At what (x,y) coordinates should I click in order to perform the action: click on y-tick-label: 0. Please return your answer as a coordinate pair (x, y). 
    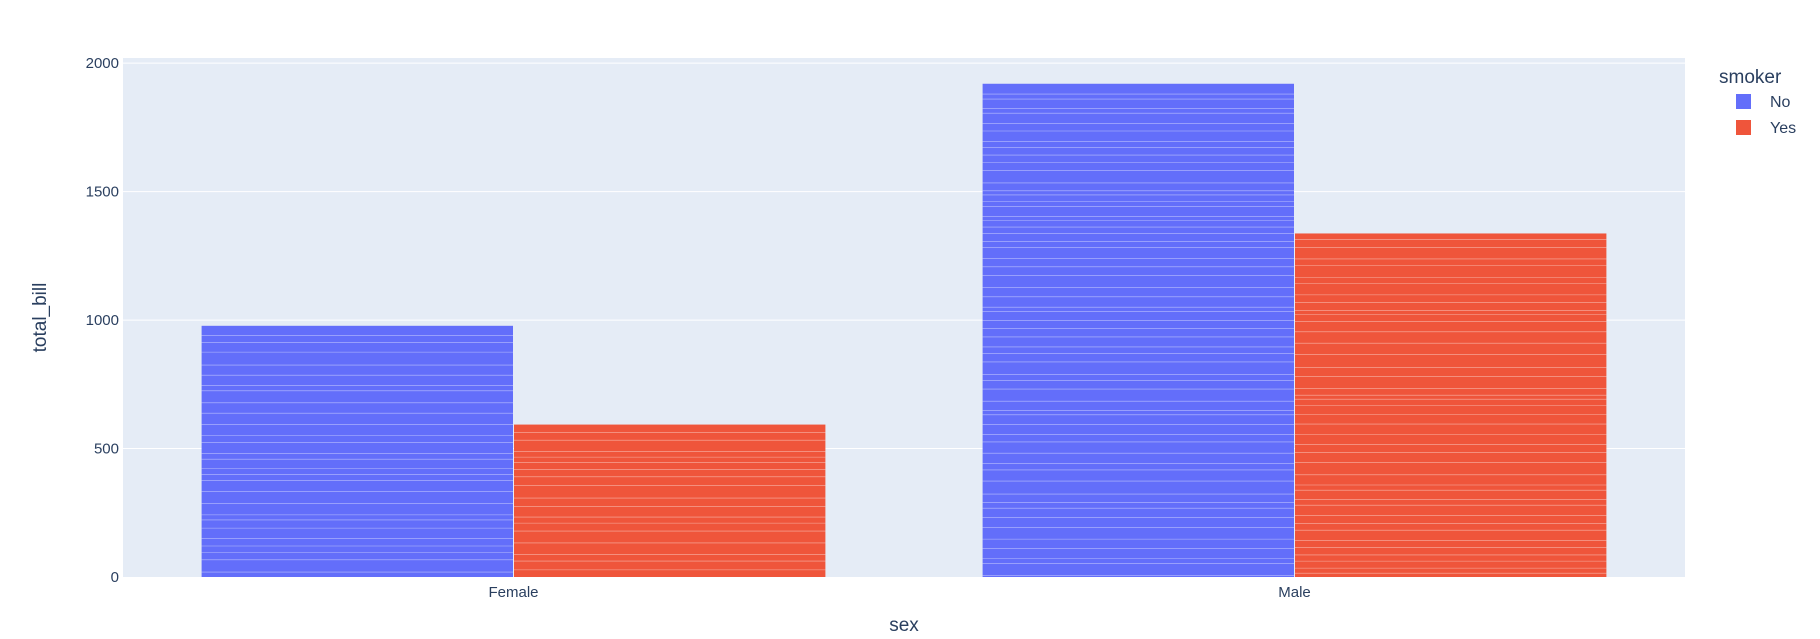
    Looking at the image, I should click on (115, 577).